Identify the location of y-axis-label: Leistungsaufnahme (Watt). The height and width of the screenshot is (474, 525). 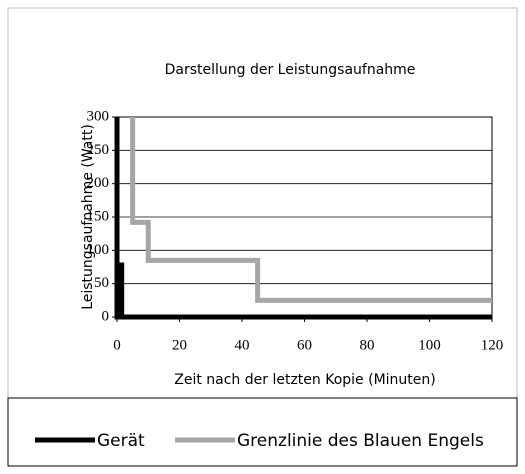
(88, 217).